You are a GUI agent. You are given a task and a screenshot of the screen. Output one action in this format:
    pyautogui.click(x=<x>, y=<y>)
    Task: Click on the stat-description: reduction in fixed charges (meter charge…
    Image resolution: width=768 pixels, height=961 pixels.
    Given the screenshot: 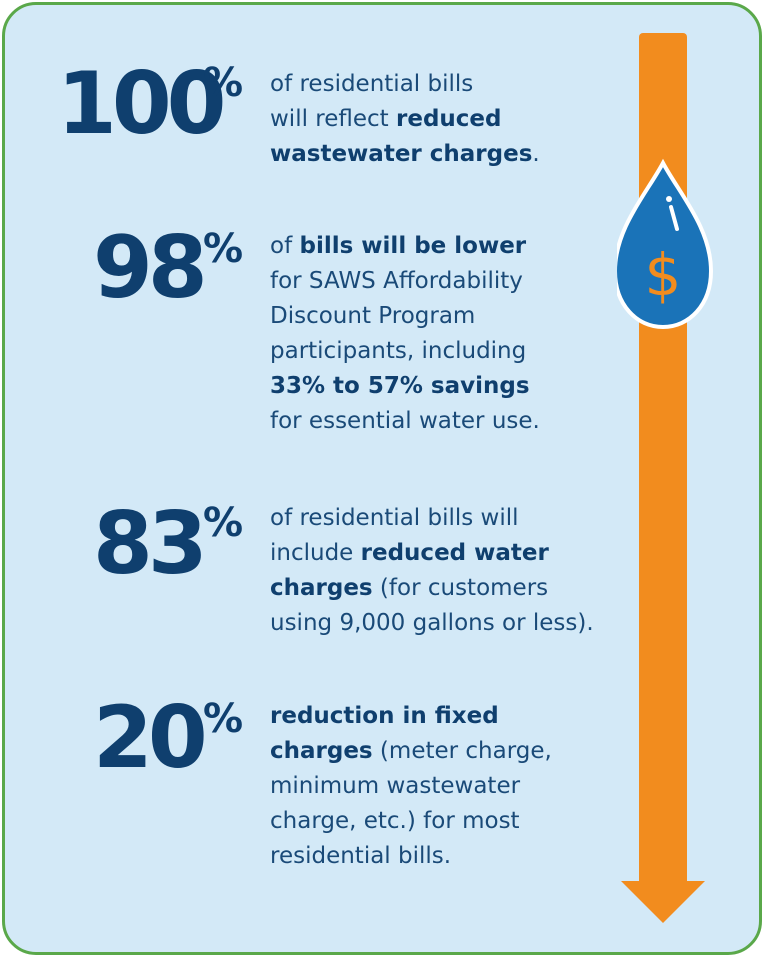 What is the action you would take?
    pyautogui.click(x=411, y=786)
    